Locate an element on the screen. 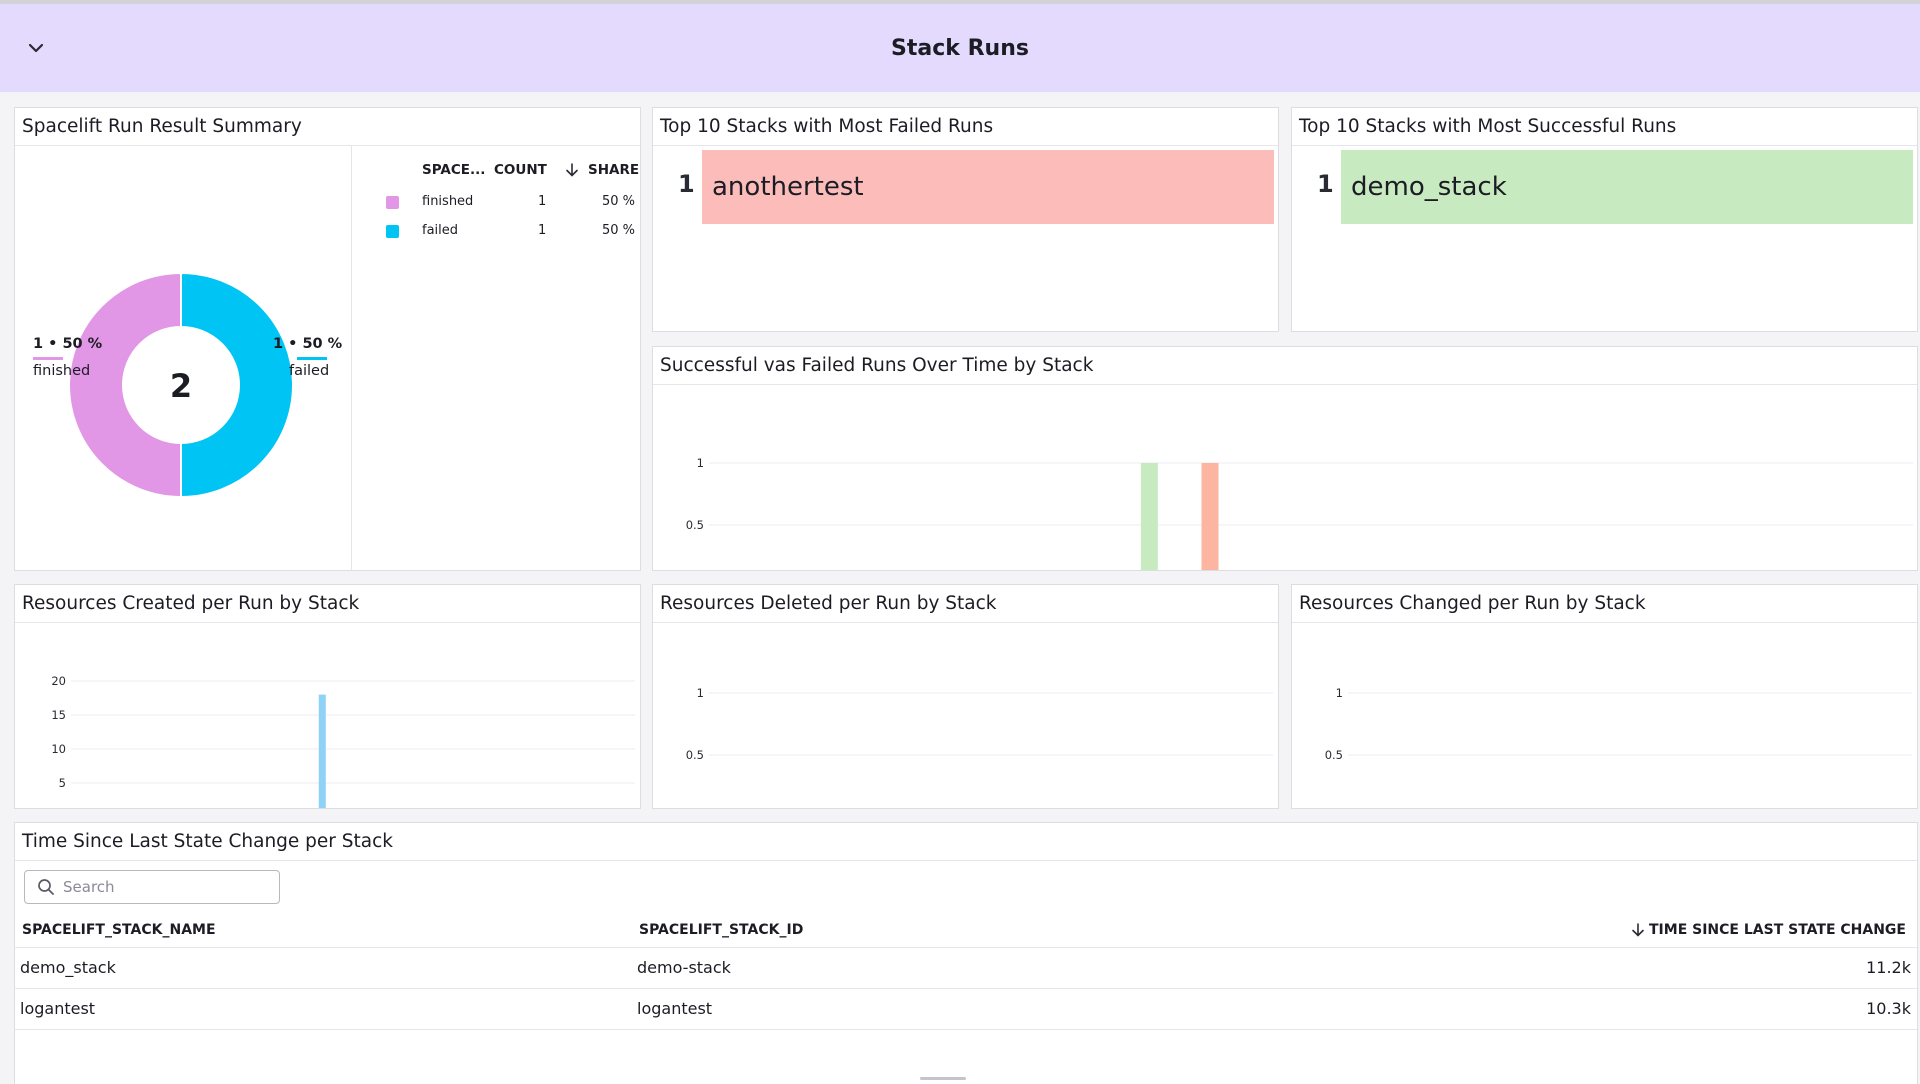  column-header-time: TIME SINCE LAST STATE CHANGE is located at coordinates (1768, 930).